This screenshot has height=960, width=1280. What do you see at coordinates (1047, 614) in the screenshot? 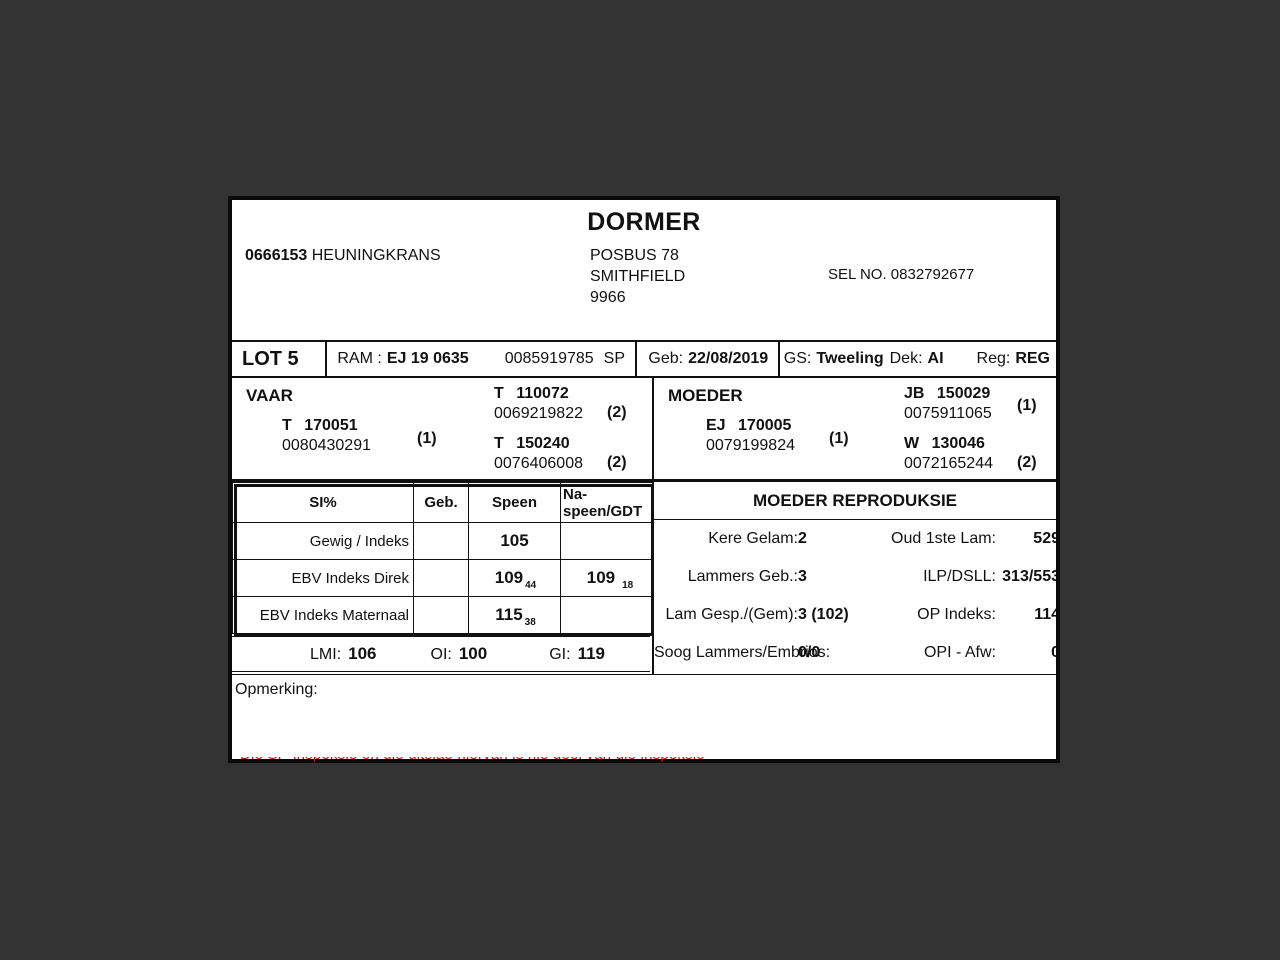
I see `op-indeks-value: 114` at bounding box center [1047, 614].